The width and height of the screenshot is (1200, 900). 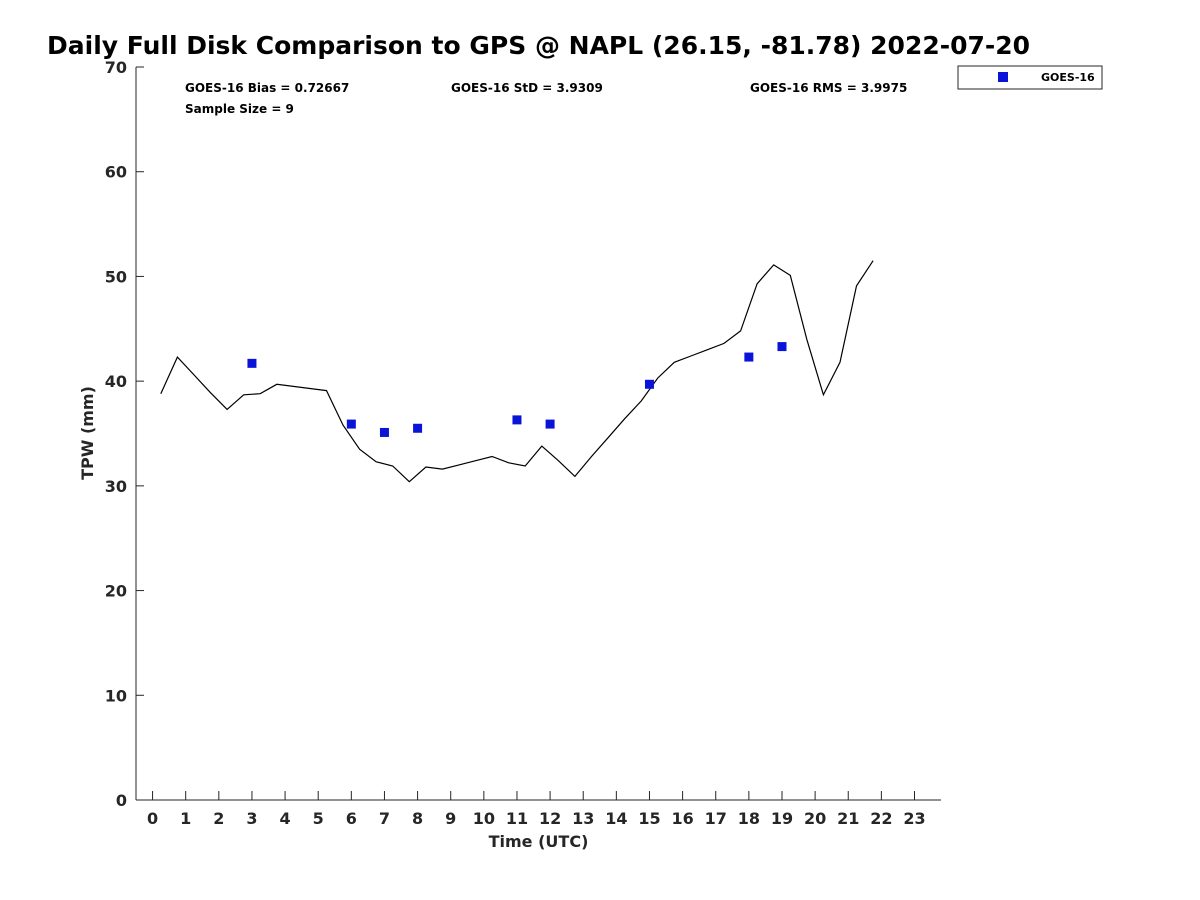 I want to click on x-tick-label: 2, so click(x=218, y=818).